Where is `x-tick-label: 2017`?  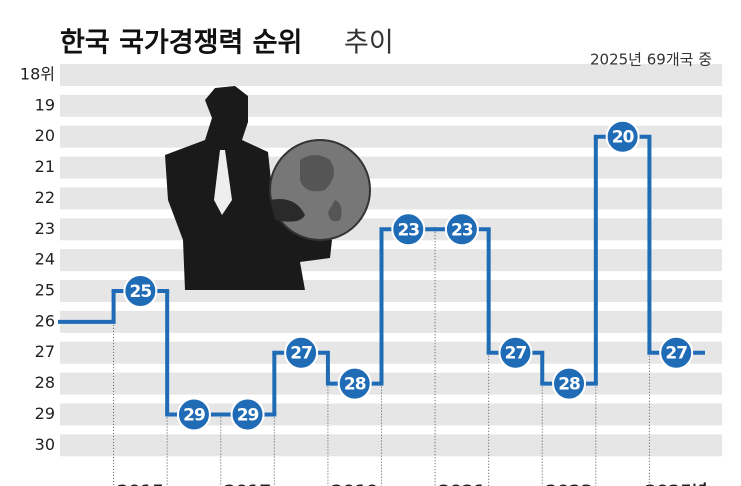 x-tick-label: 2017 is located at coordinates (247, 484).